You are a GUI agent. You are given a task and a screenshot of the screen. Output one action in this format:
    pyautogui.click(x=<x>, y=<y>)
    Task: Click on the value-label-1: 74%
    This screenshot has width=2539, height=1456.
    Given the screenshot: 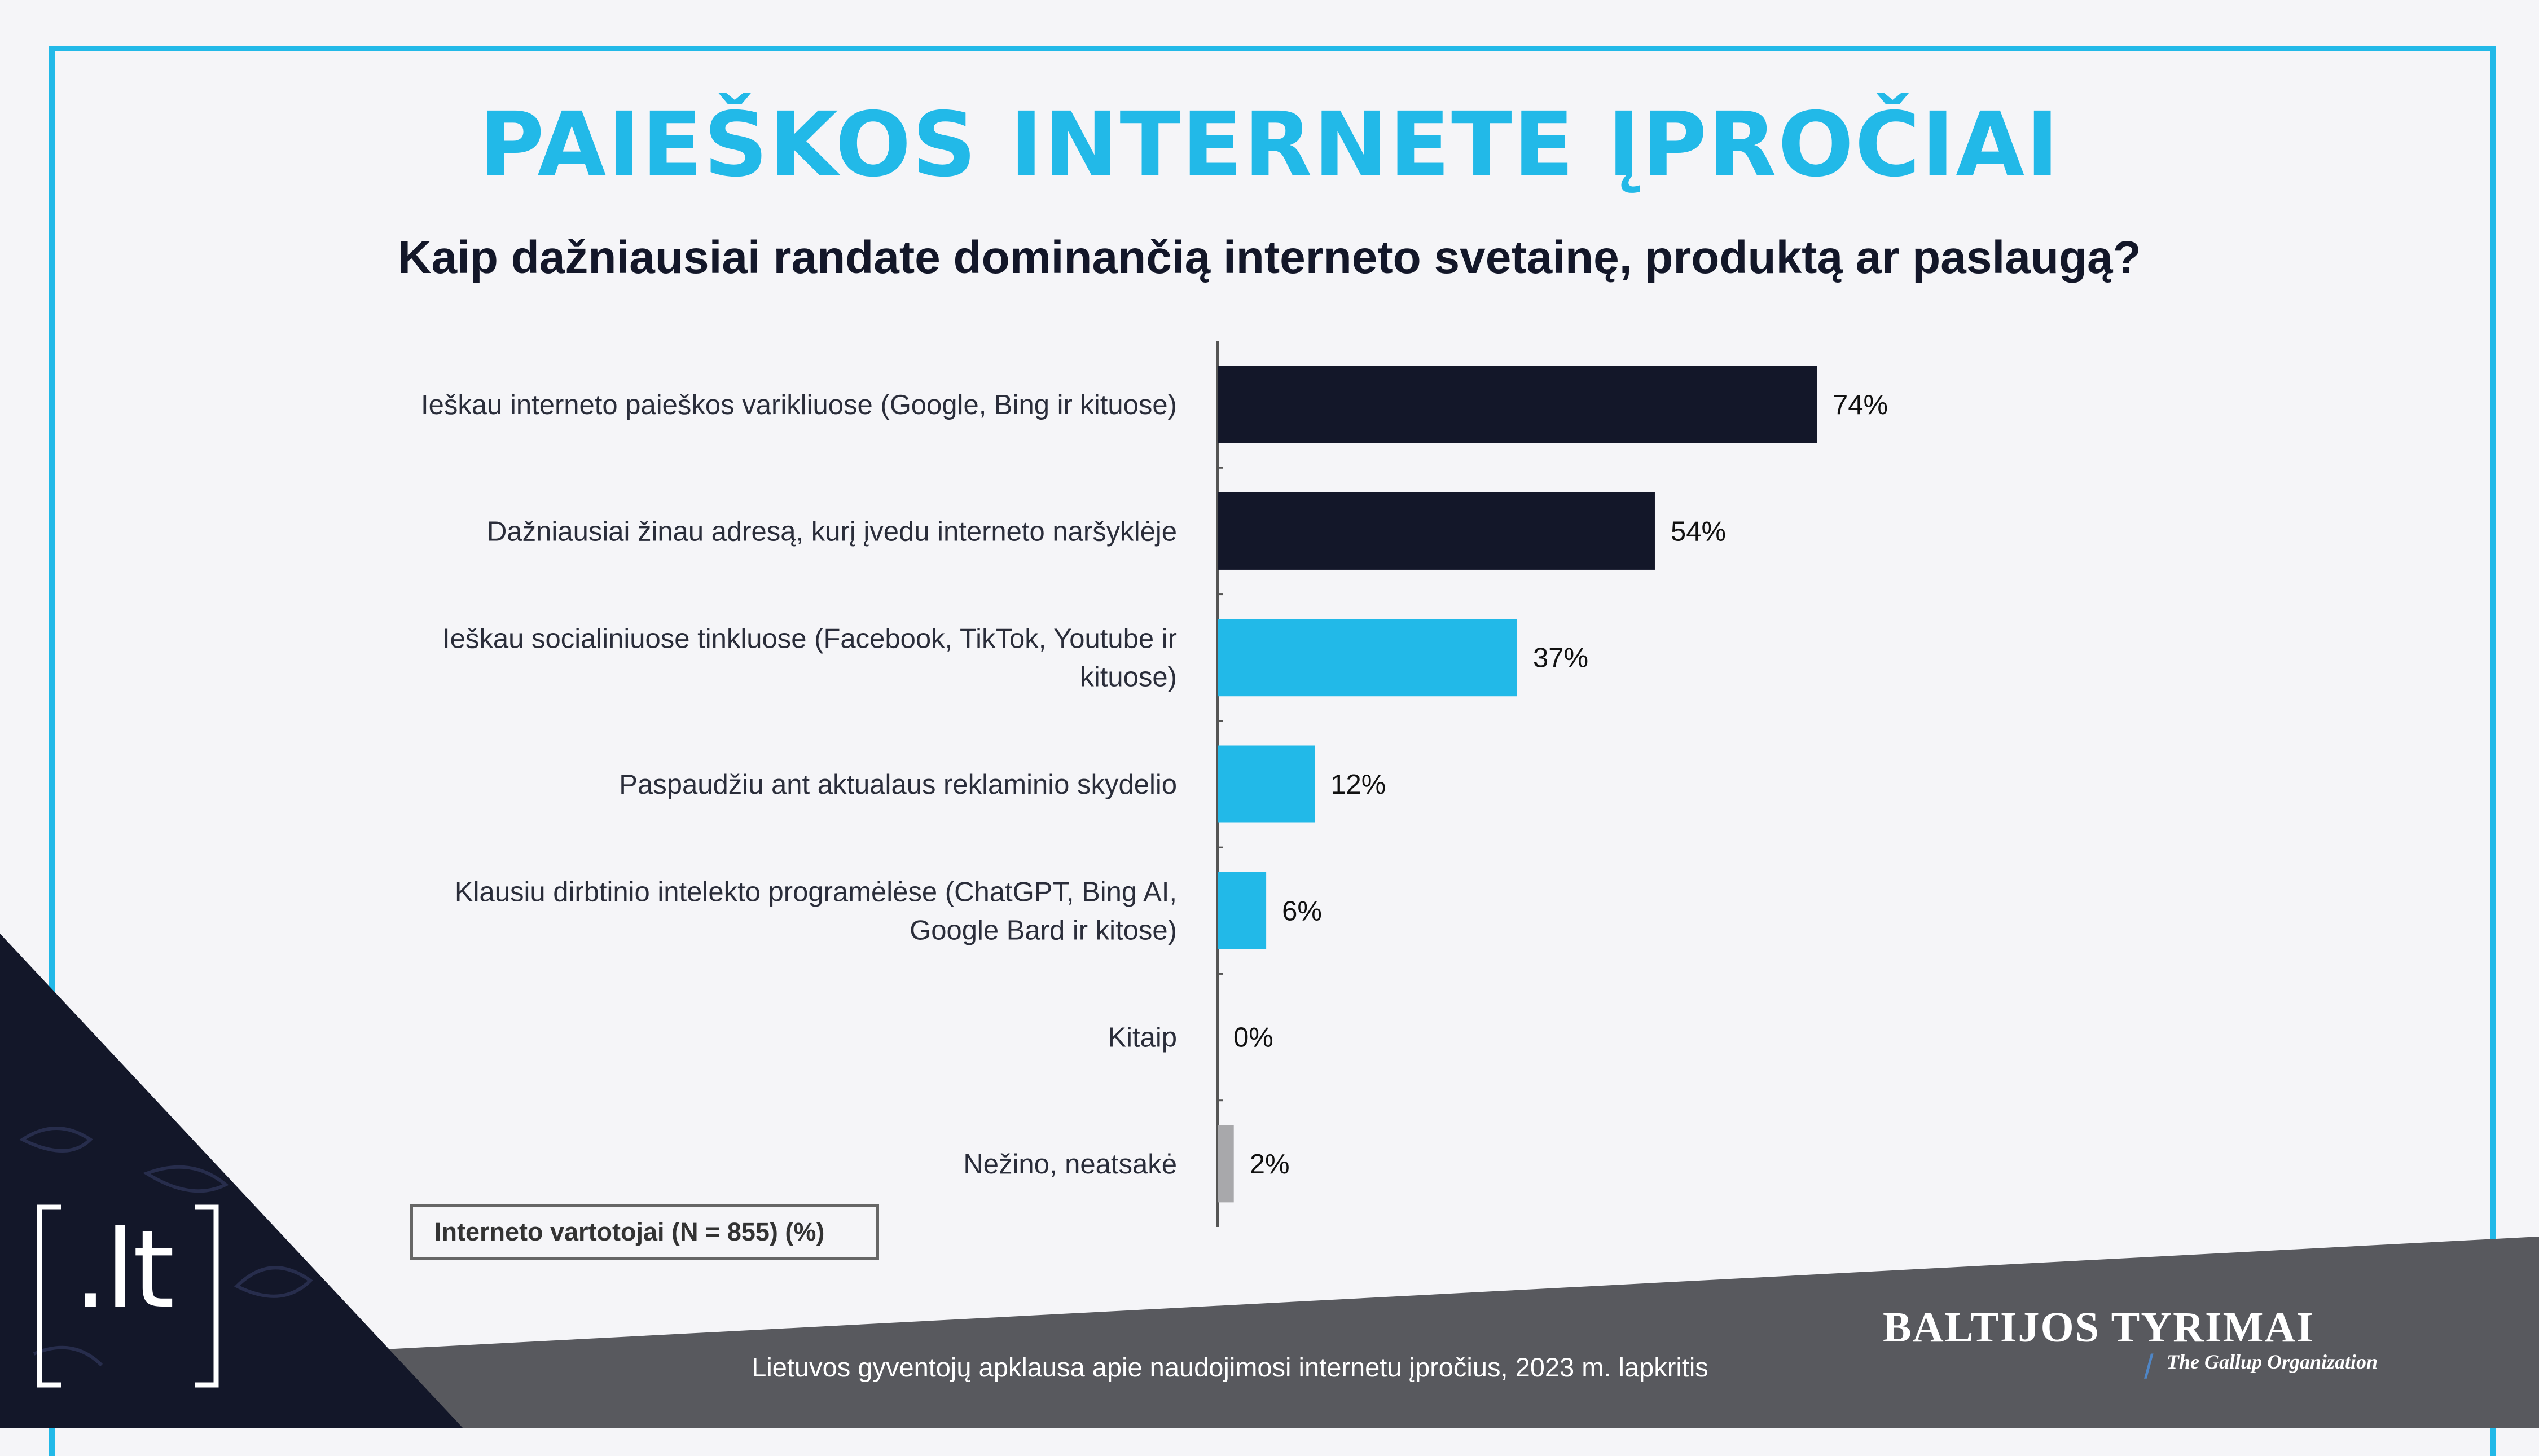 What is the action you would take?
    pyautogui.click(x=1860, y=405)
    